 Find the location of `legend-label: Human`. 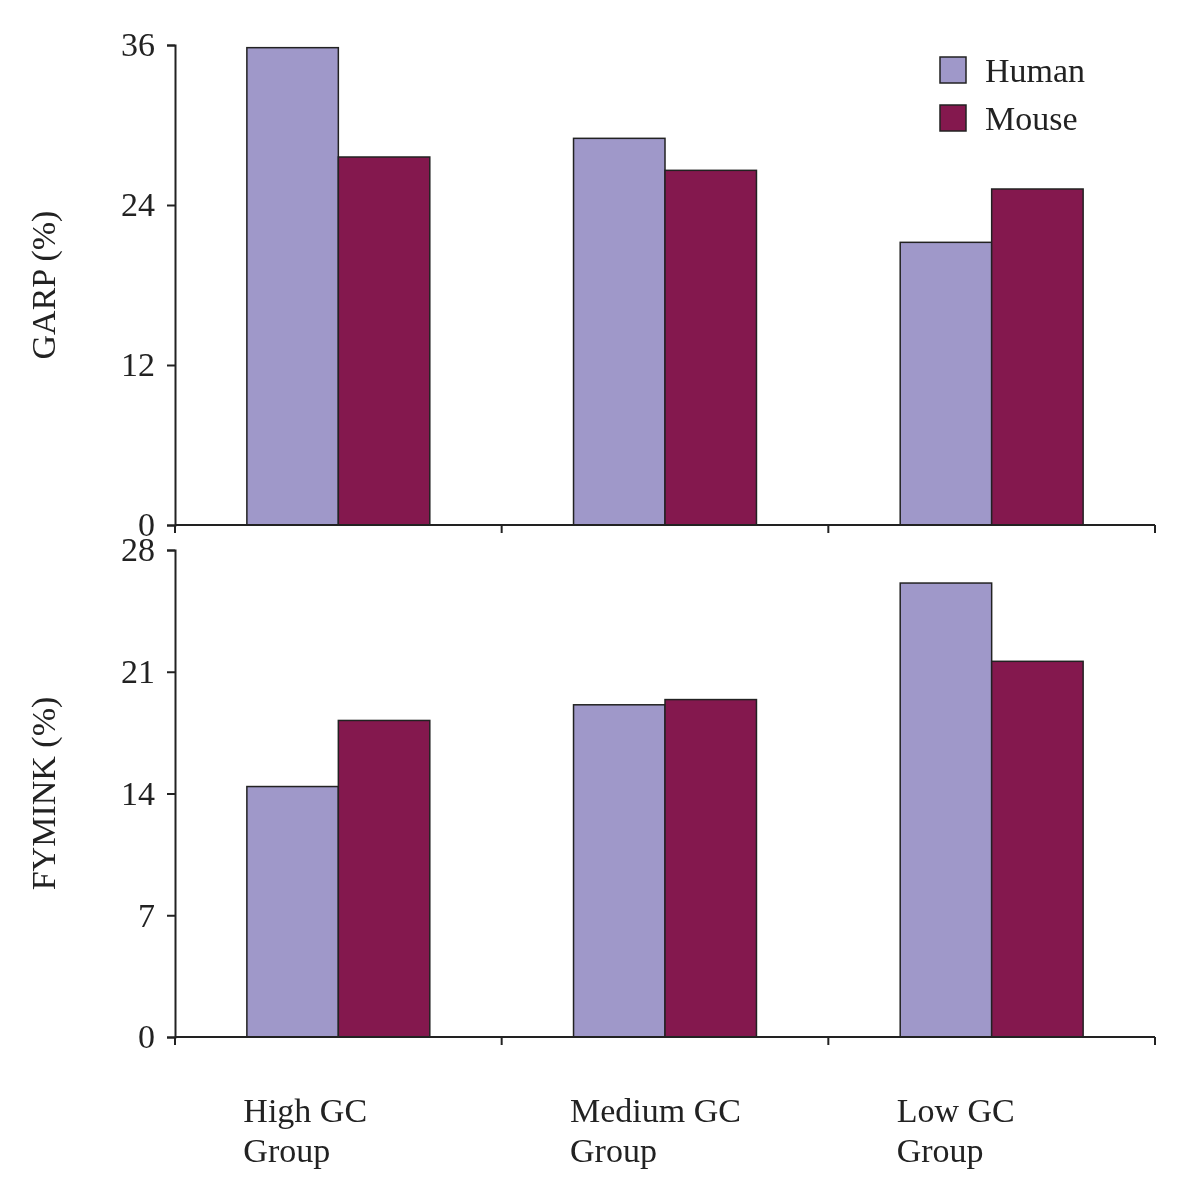

legend-label: Human is located at coordinates (1035, 70).